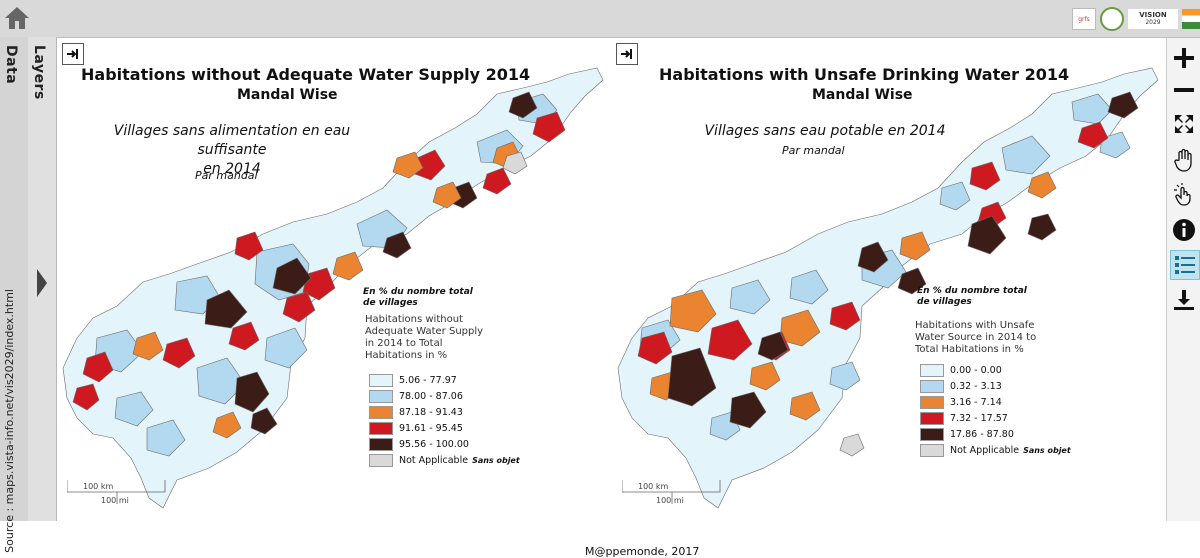 The width and height of the screenshot is (1200, 558). What do you see at coordinates (1084, 19) in the screenshot?
I see `grfs-logo: grfs` at bounding box center [1084, 19].